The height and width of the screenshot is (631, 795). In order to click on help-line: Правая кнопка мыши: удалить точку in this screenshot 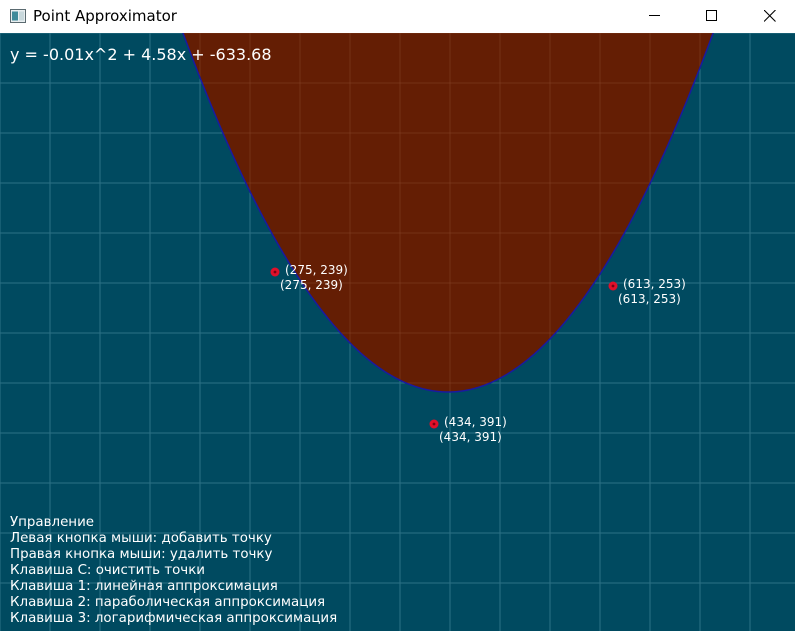, I will do `click(141, 554)`.